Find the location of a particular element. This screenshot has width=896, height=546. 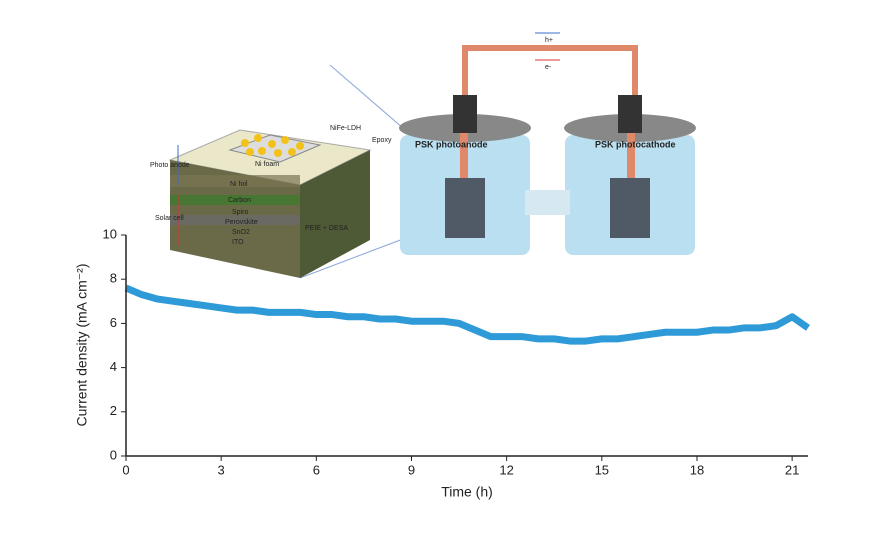

layer-label: Ni foam is located at coordinates (267, 164).